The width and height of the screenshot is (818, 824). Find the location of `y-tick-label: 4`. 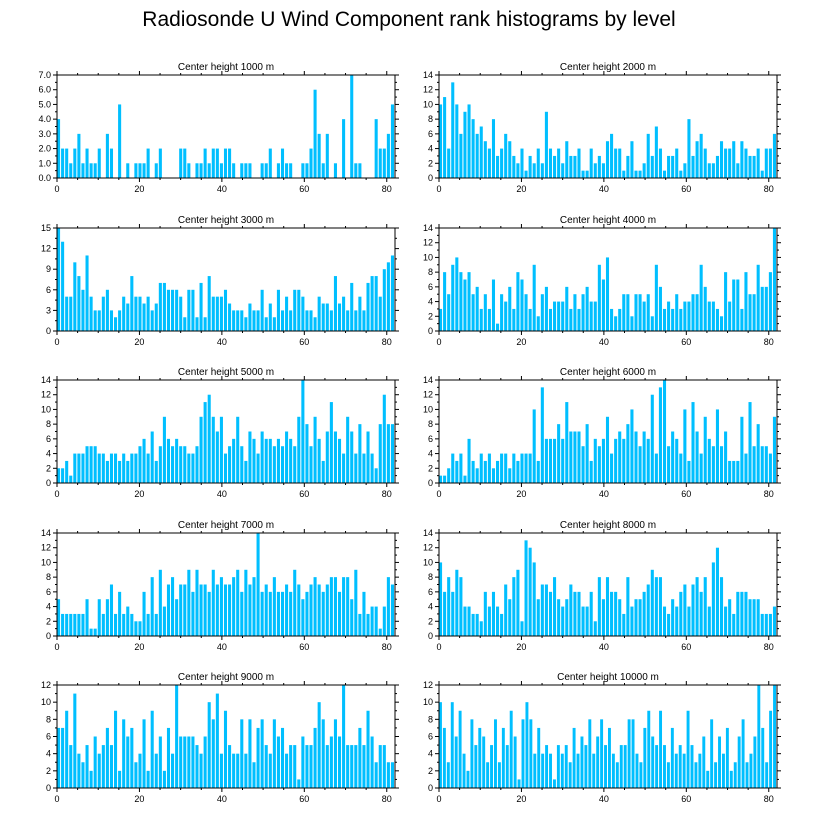

y-tick-label: 4 is located at coordinates (430, 754).